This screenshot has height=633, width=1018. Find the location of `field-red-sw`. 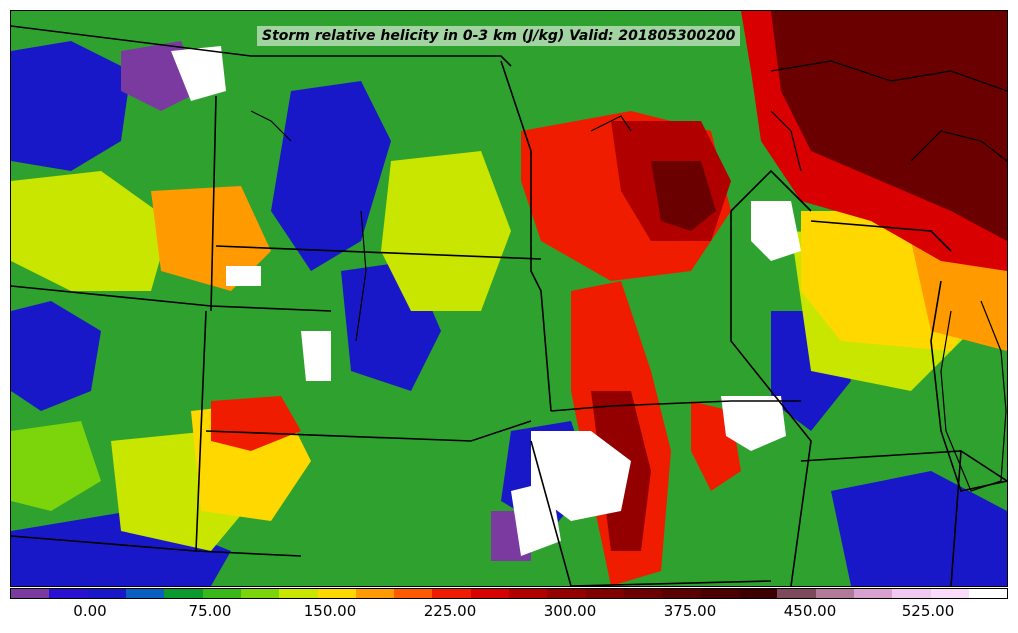

field-red-sw is located at coordinates (256, 423).